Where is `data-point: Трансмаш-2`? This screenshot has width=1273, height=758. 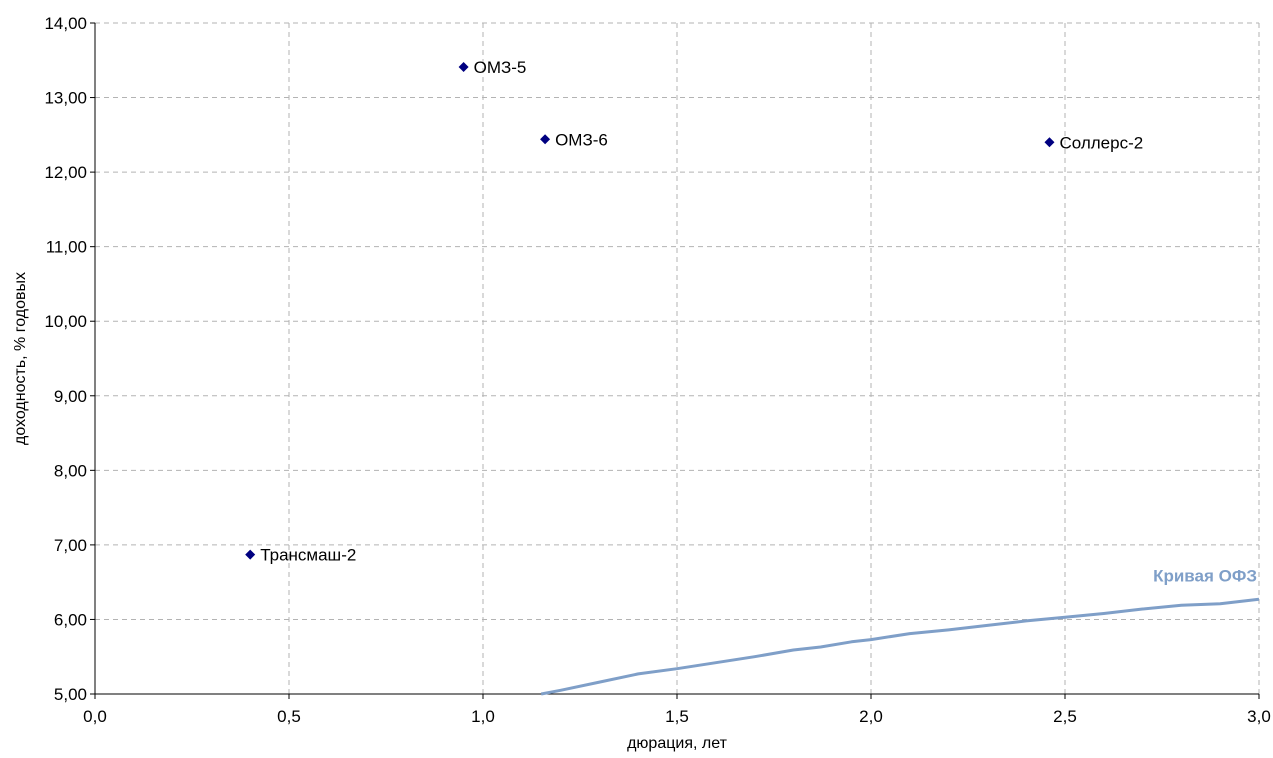
data-point: Трансмаш-2 is located at coordinates (300, 555).